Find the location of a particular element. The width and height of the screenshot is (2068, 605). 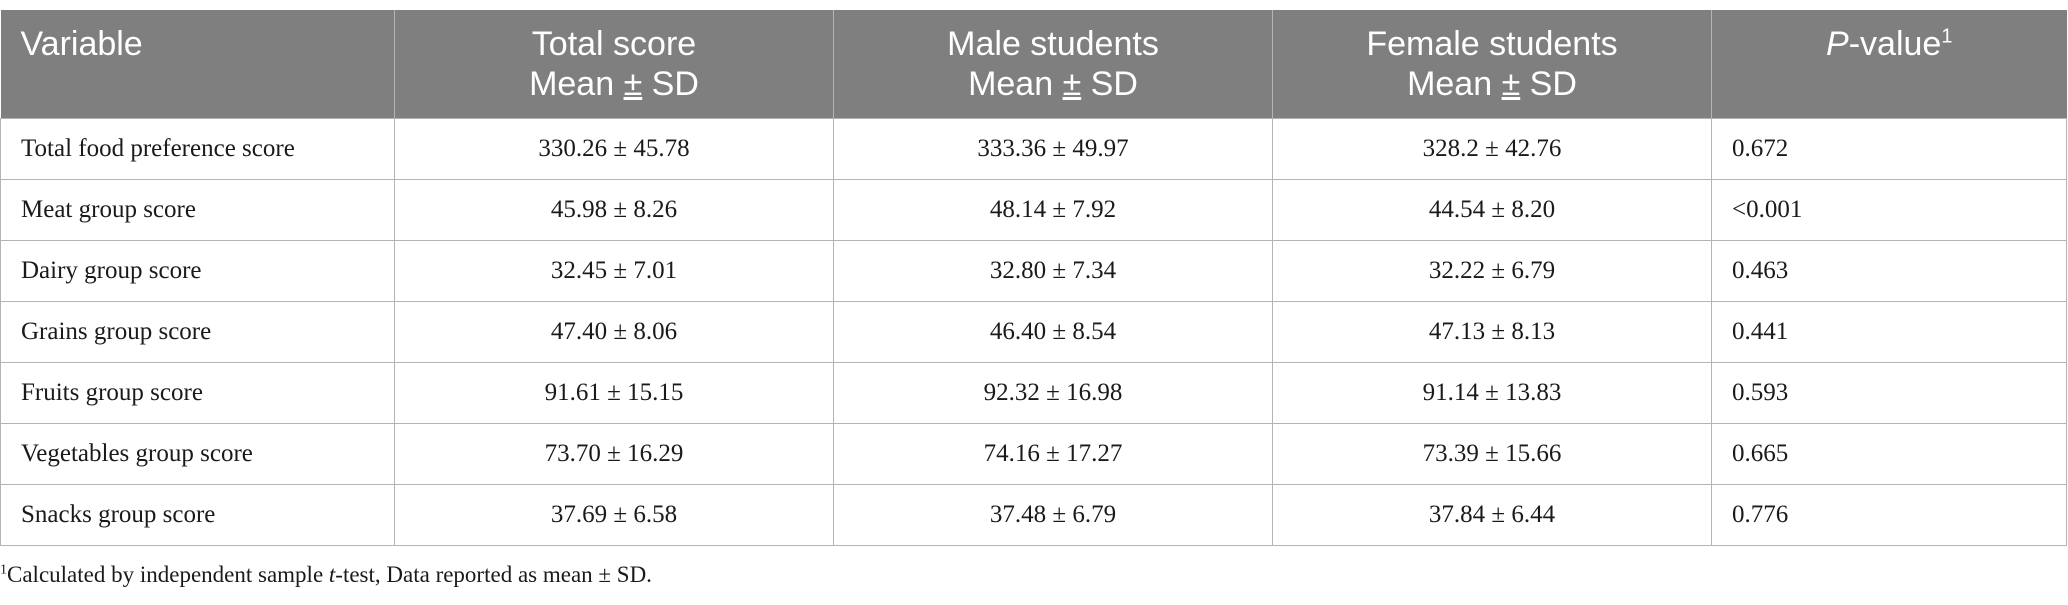

header-total-score-line2: Mean ± SD is located at coordinates (614, 84).